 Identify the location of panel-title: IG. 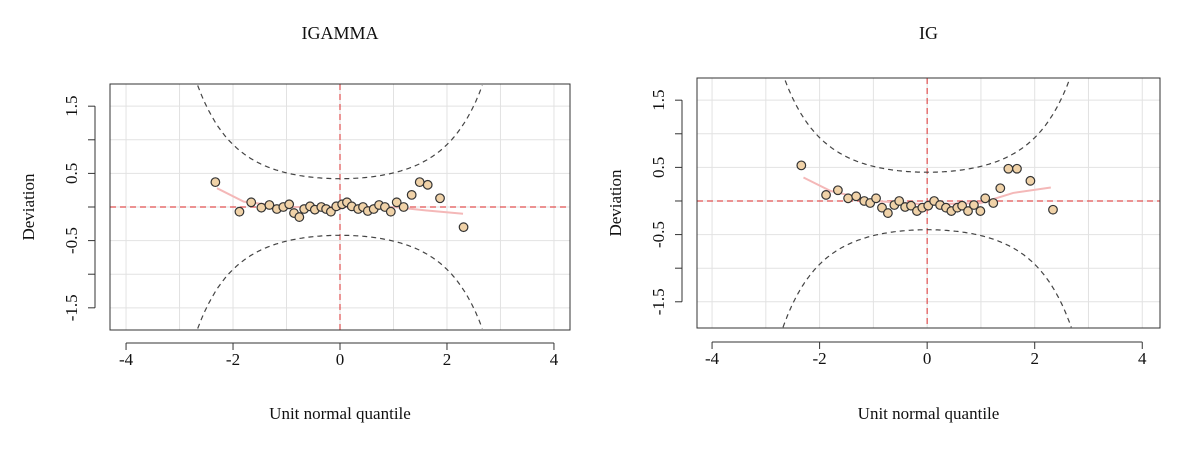
(928, 33).